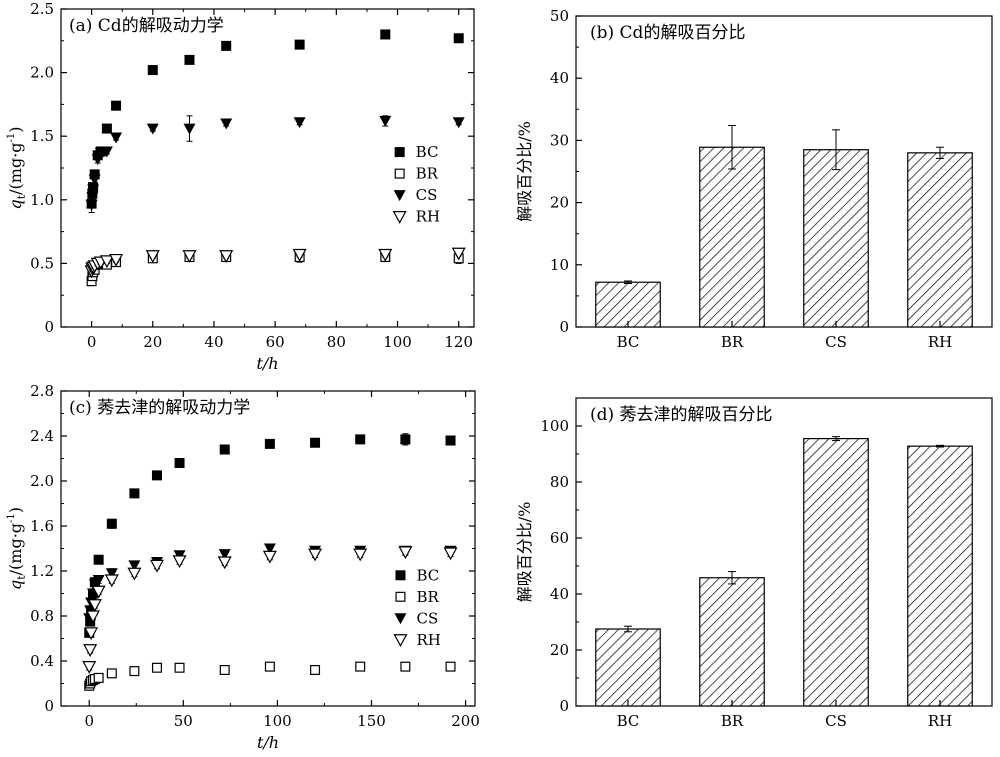 This screenshot has width=1000, height=757. What do you see at coordinates (275, 119) in the screenshot?
I see `series-BC` at bounding box center [275, 119].